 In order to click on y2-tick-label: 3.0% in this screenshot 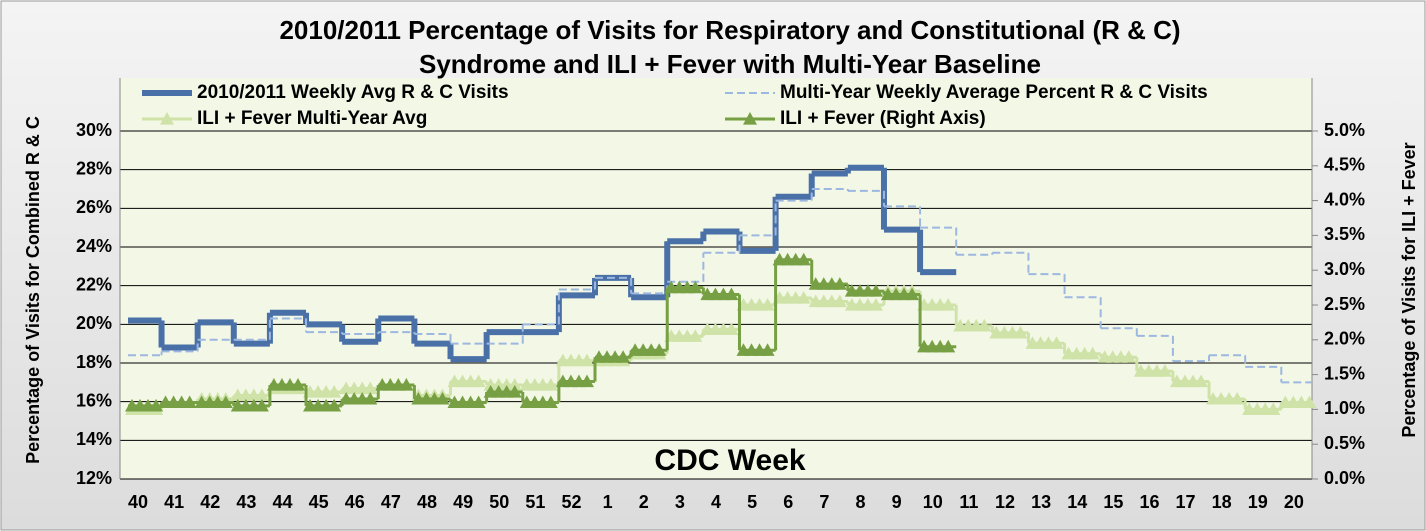, I will do `click(1344, 269)`.